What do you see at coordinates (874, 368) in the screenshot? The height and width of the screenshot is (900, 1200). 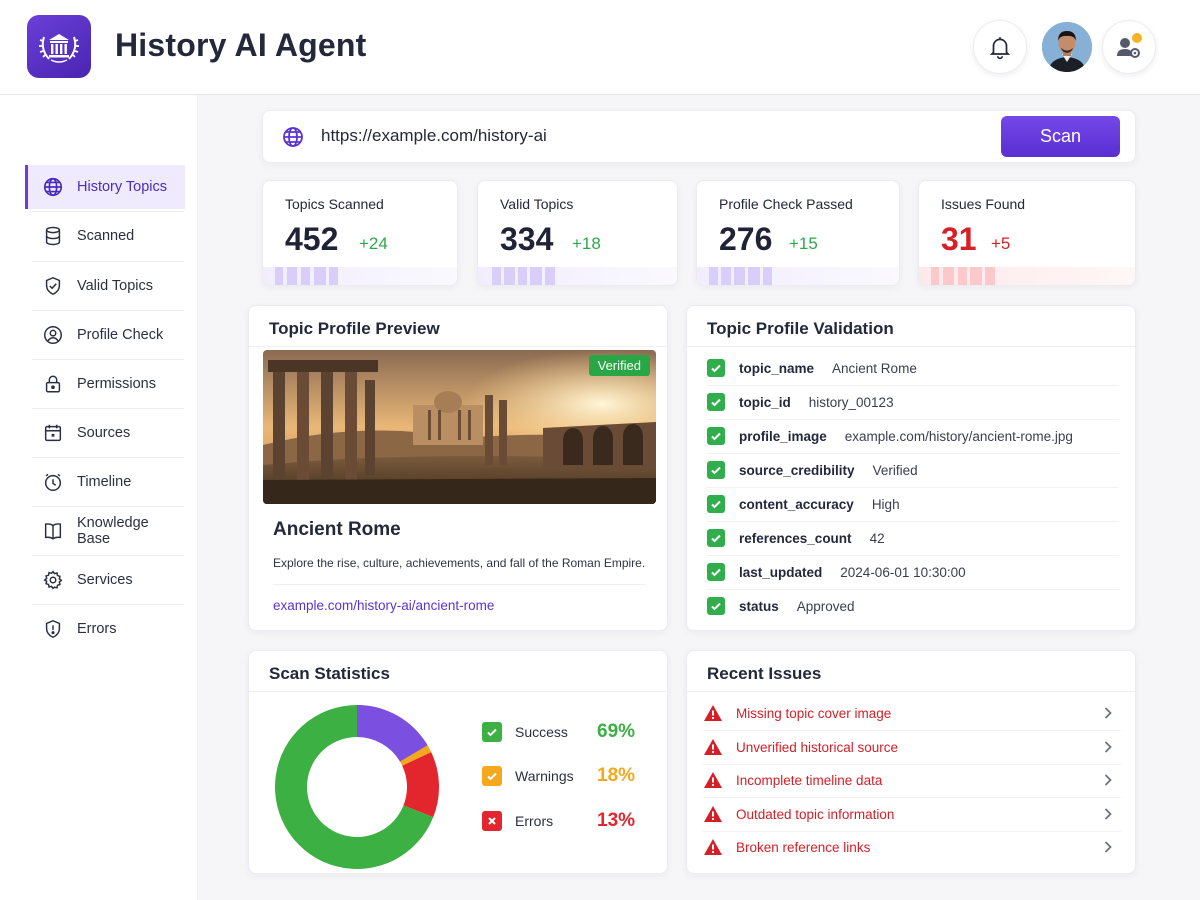 I see `validation-value: Ancient Rome` at bounding box center [874, 368].